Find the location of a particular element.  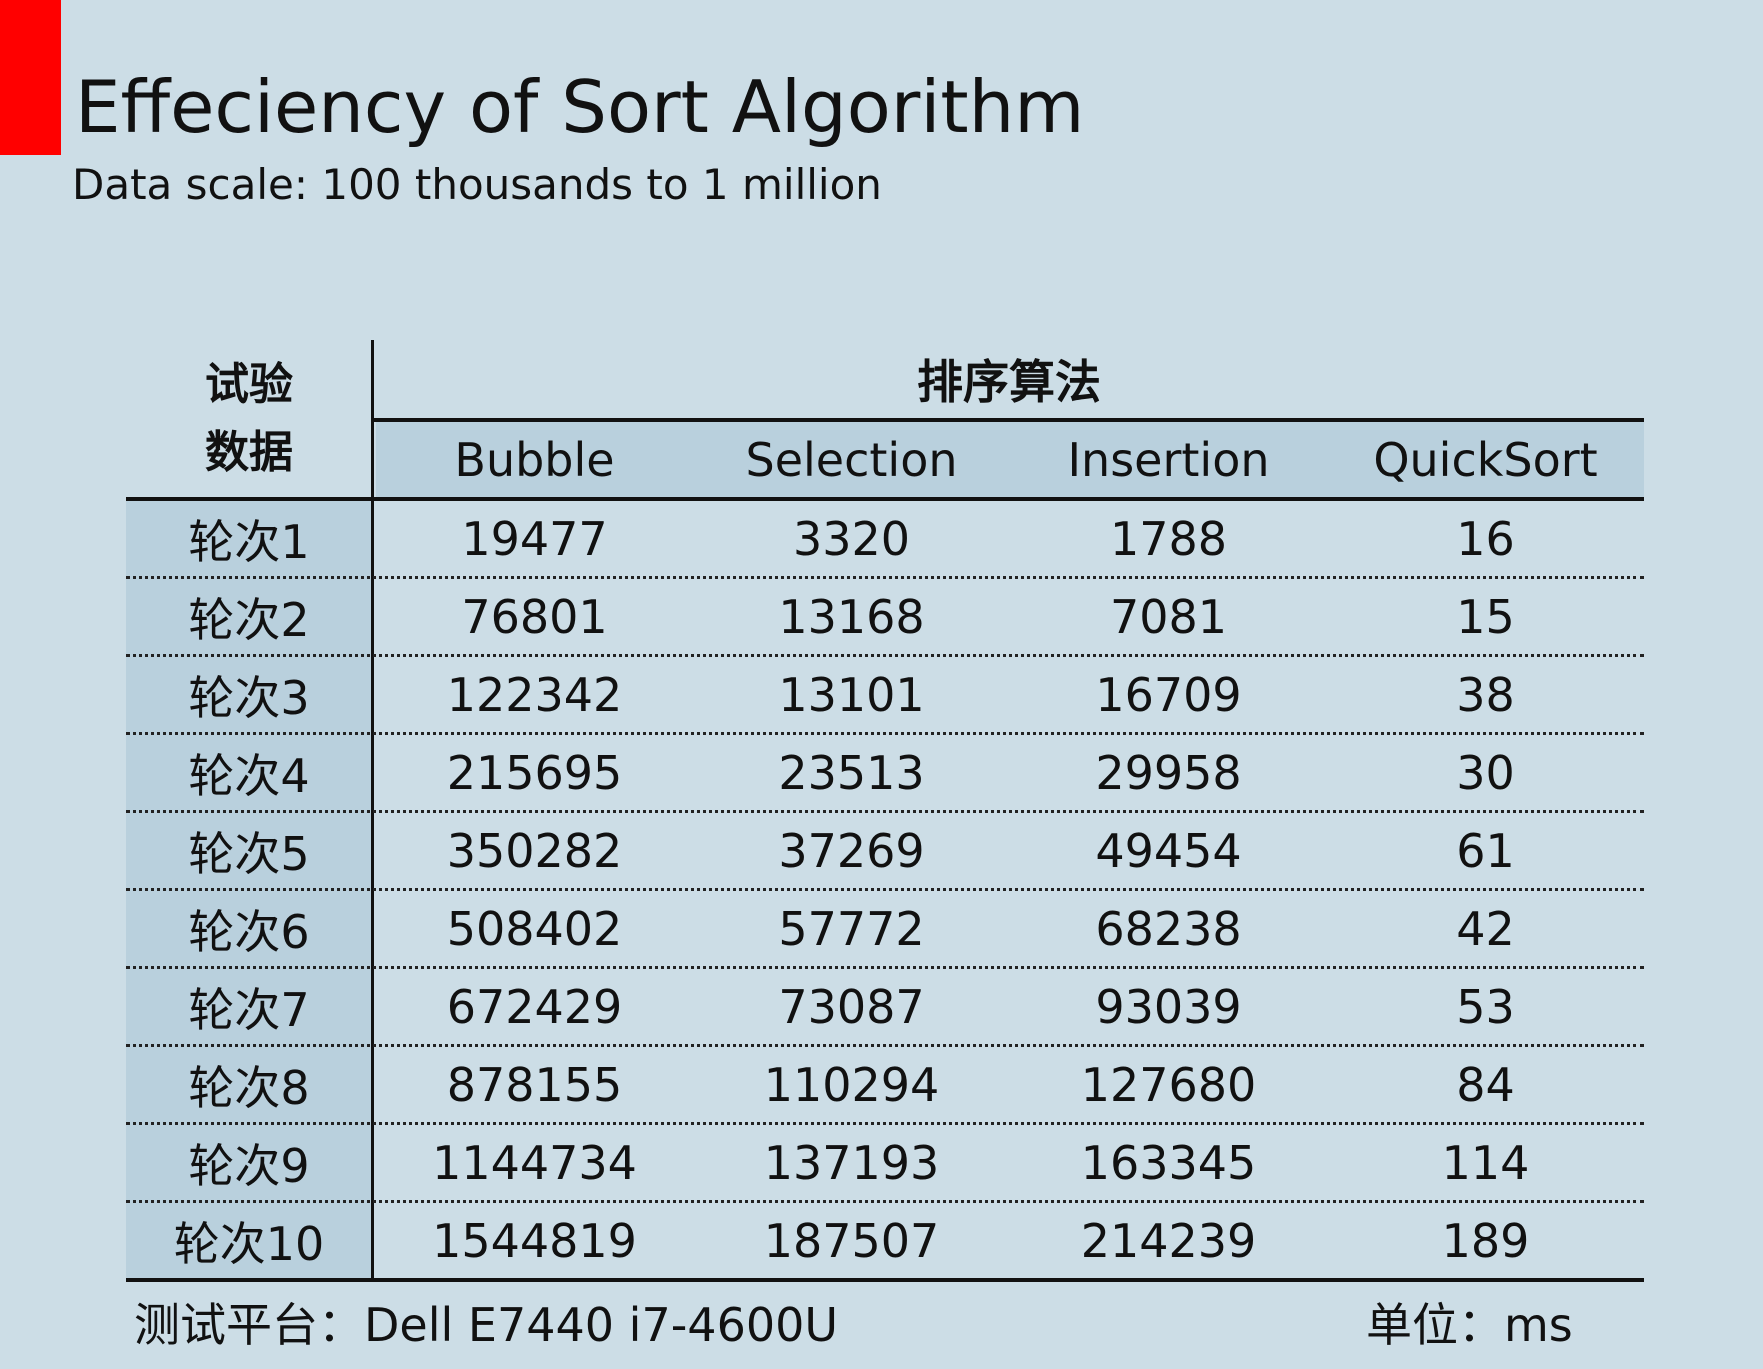

value-cell-insertion: 16709 is located at coordinates (1168, 695).